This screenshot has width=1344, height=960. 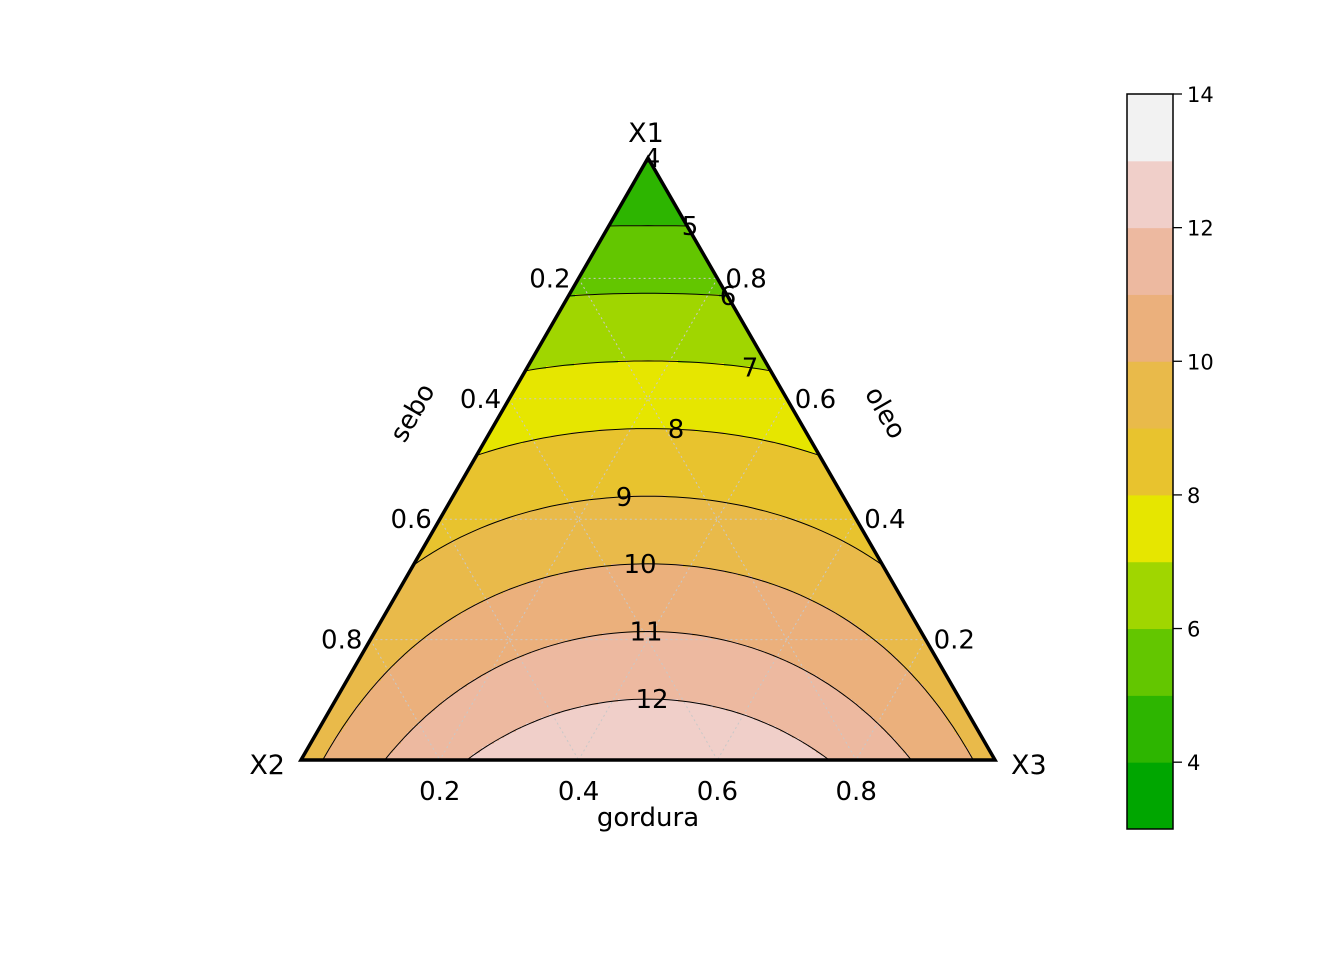 What do you see at coordinates (1193, 496) in the screenshot?
I see `colorbar-tick-label: 8` at bounding box center [1193, 496].